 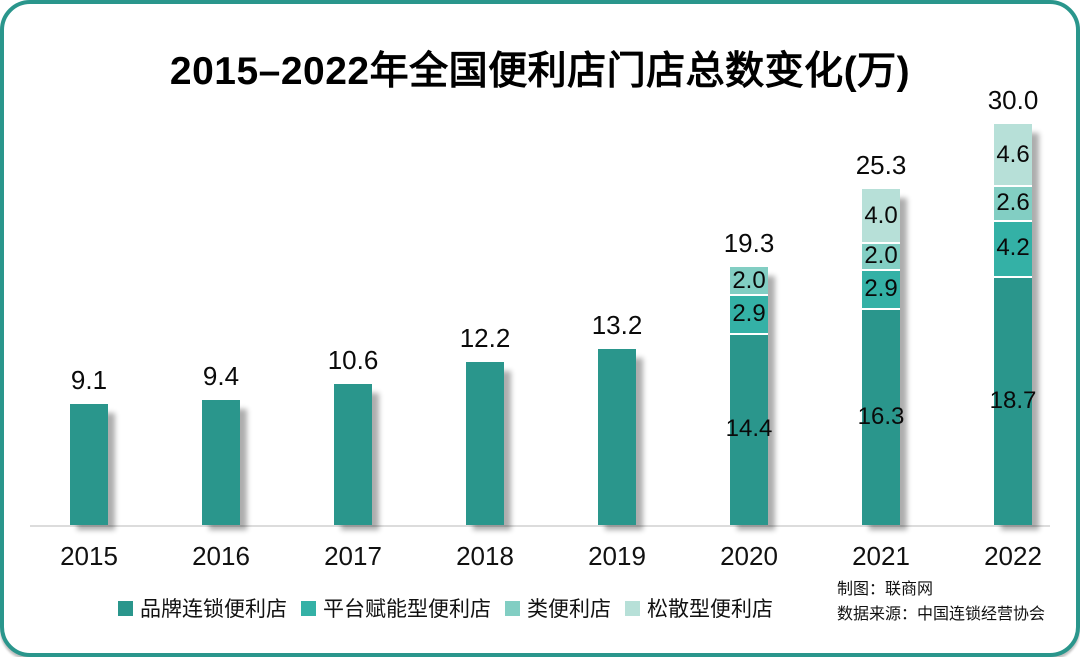 I want to click on credit-author: 制图：联商网, so click(x=885, y=589).